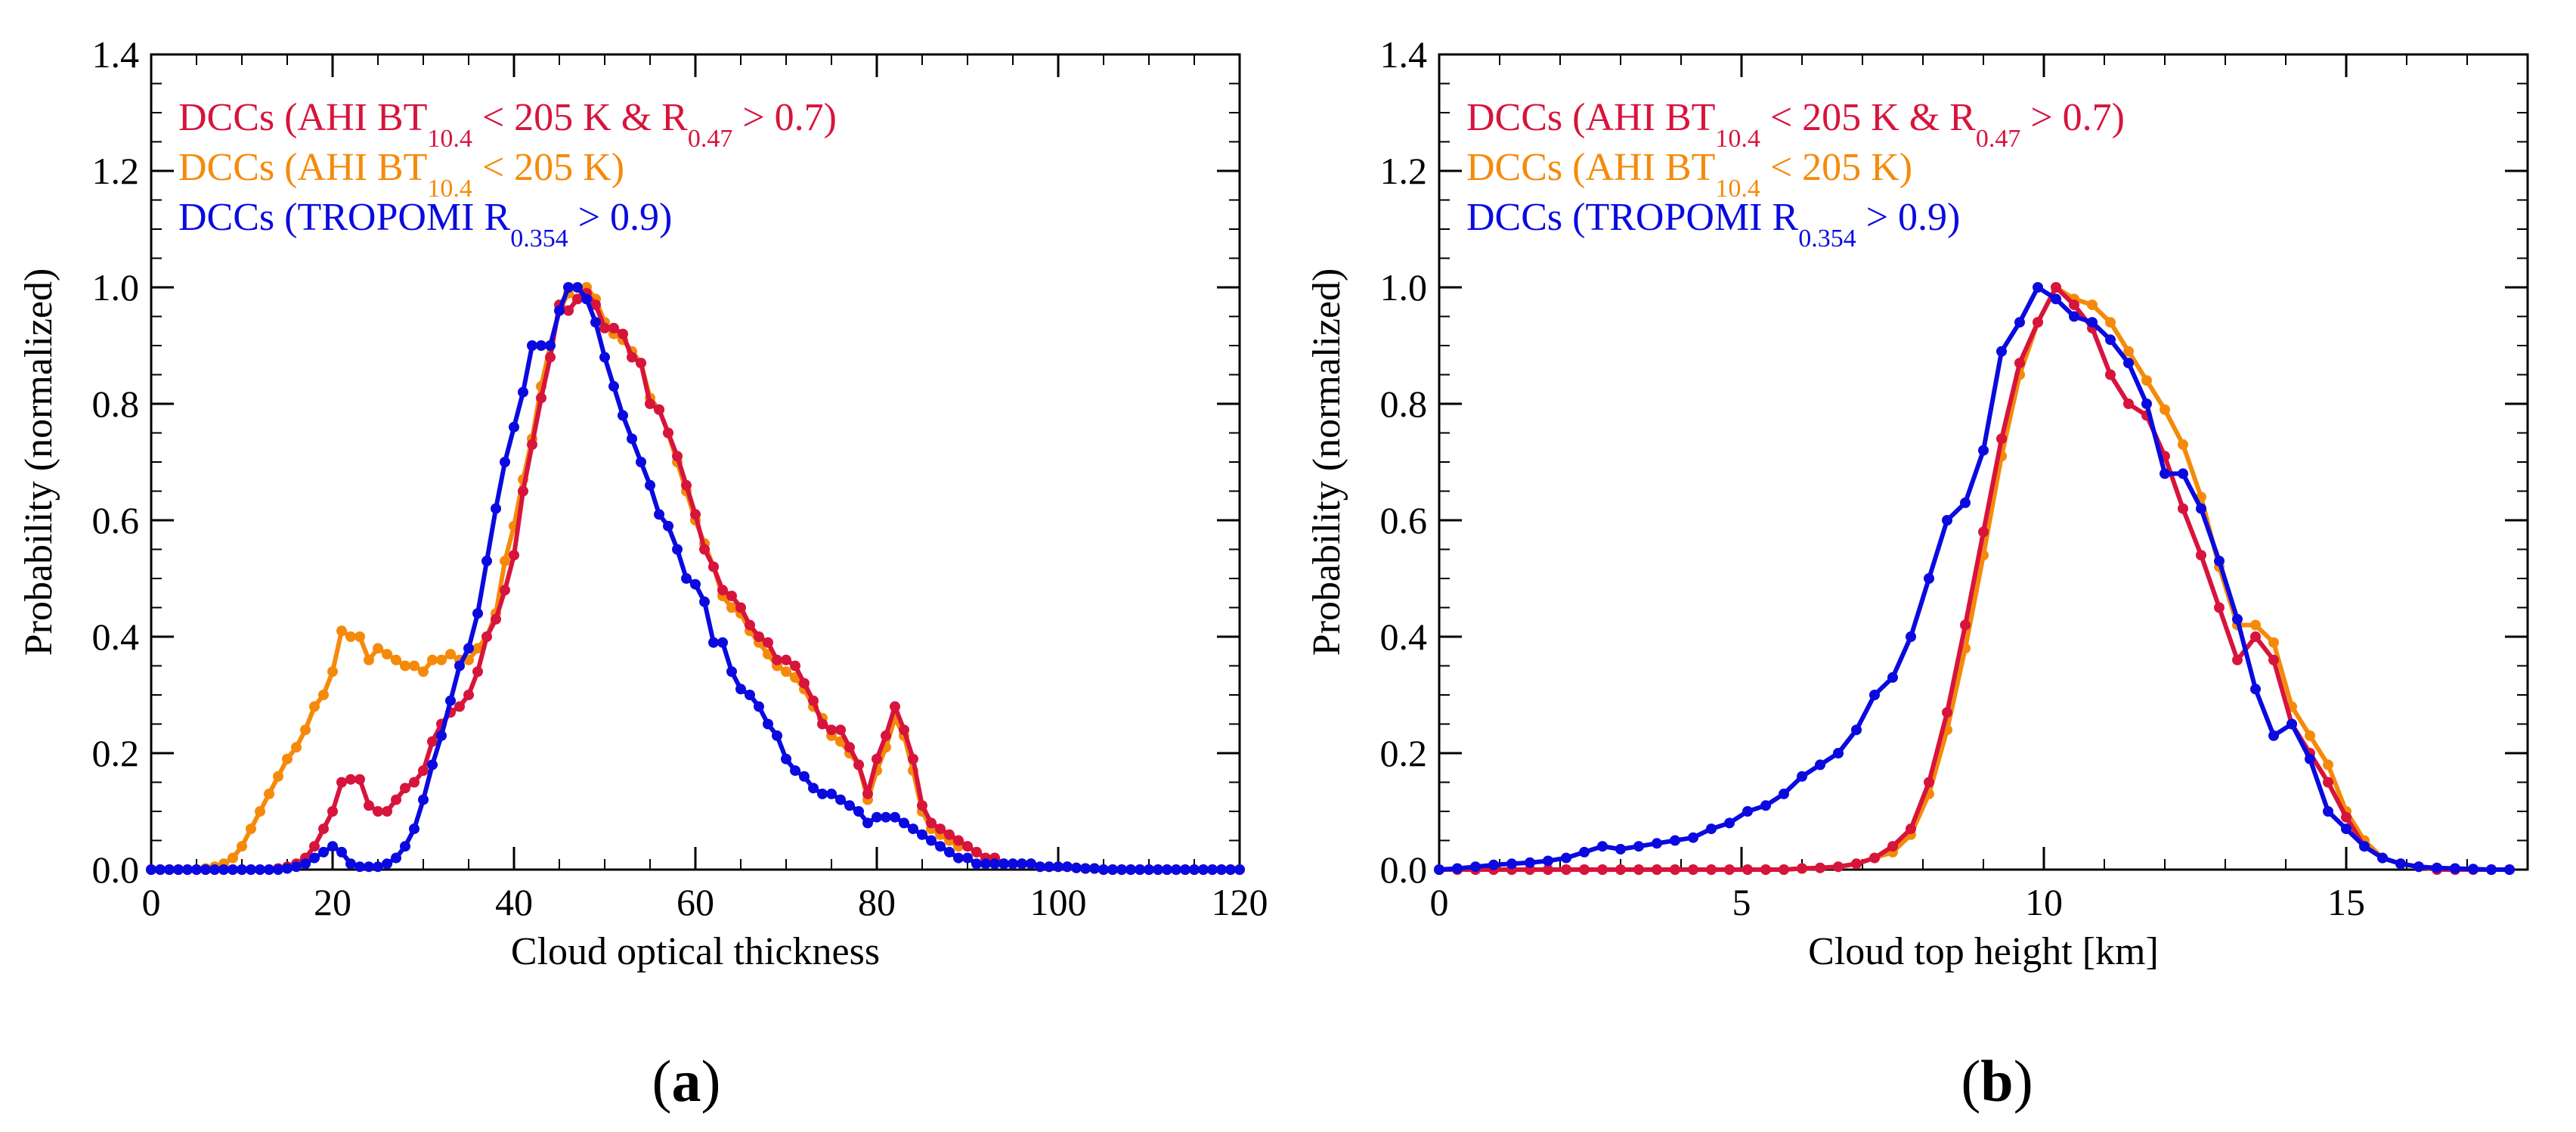  Describe the element at coordinates (425, 225) in the screenshot. I see `panel-a-legend-entry-2: DCCs (TROPOMI R0.354 > 0.9)` at that location.